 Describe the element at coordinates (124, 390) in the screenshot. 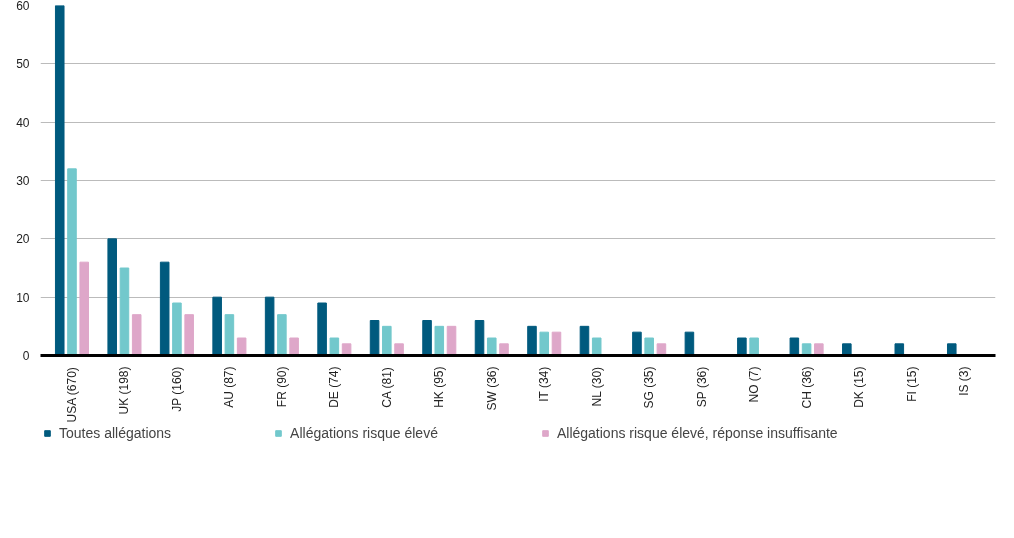

I see `x-tick-label: UK (198)` at that location.